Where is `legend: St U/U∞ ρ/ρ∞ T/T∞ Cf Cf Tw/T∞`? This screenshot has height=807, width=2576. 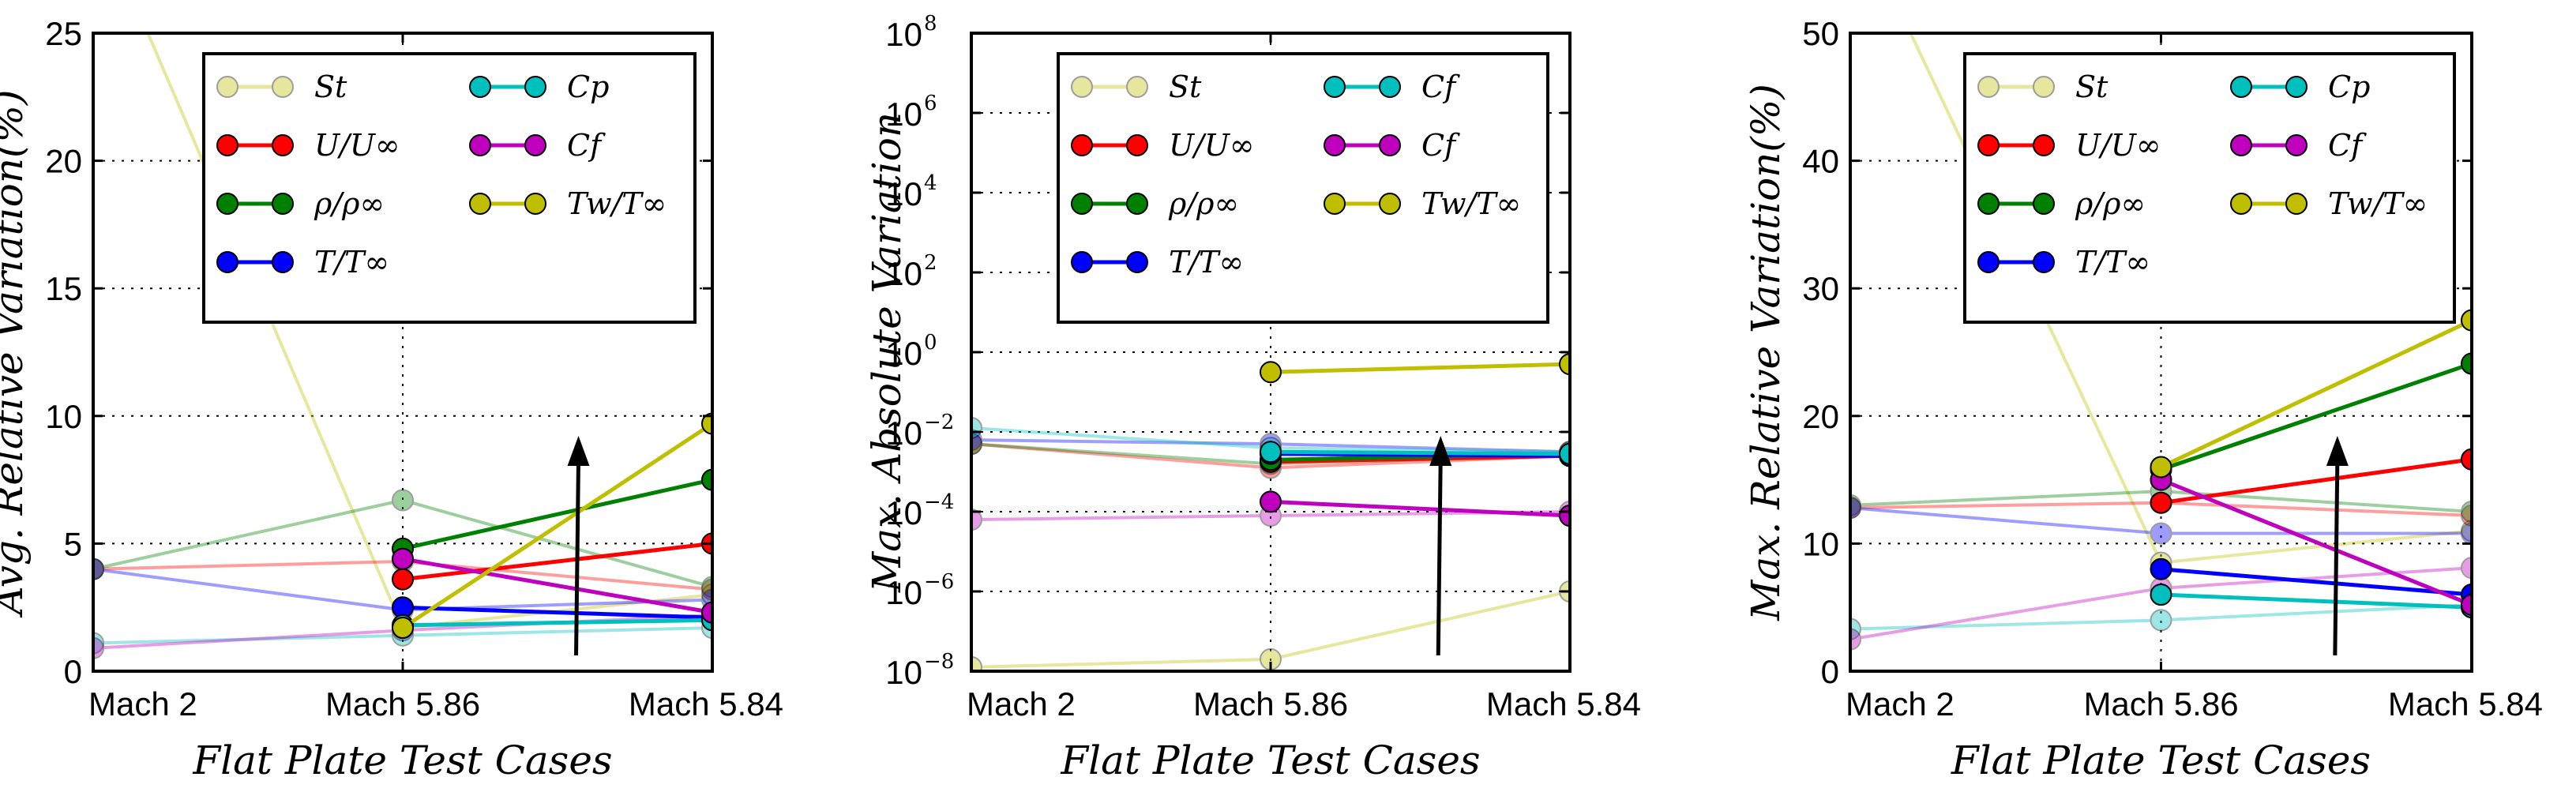 legend: St U/U∞ ρ/ρ∞ T/T∞ Cf Cf Tw/T∞ is located at coordinates (1303, 188).